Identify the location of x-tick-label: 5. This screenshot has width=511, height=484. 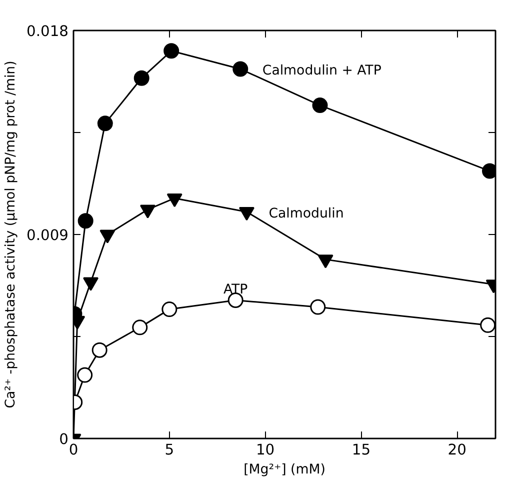
(169, 450).